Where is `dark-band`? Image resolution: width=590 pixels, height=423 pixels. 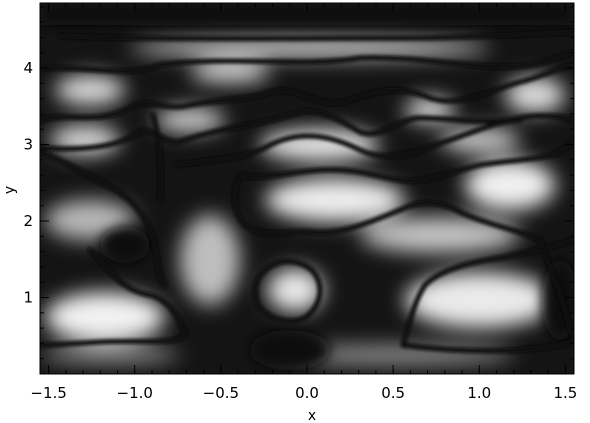 dark-band is located at coordinates (307, 14).